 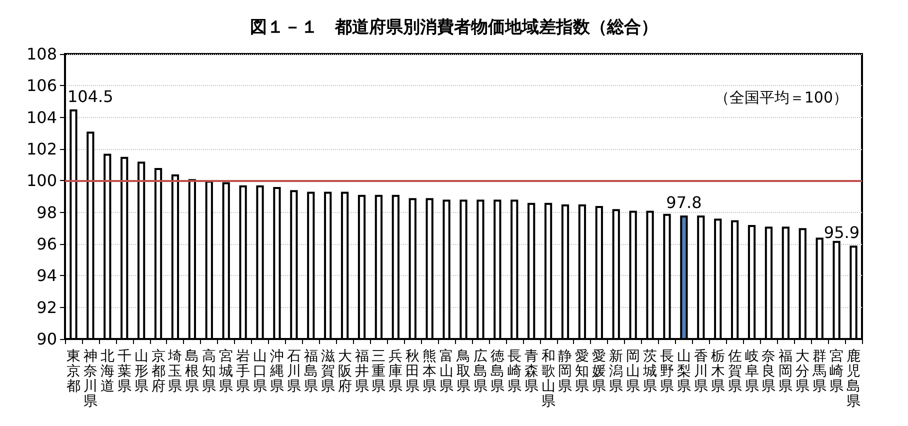 What do you see at coordinates (683, 371) in the screenshot?
I see `x-tick-label: 山梨県` at bounding box center [683, 371].